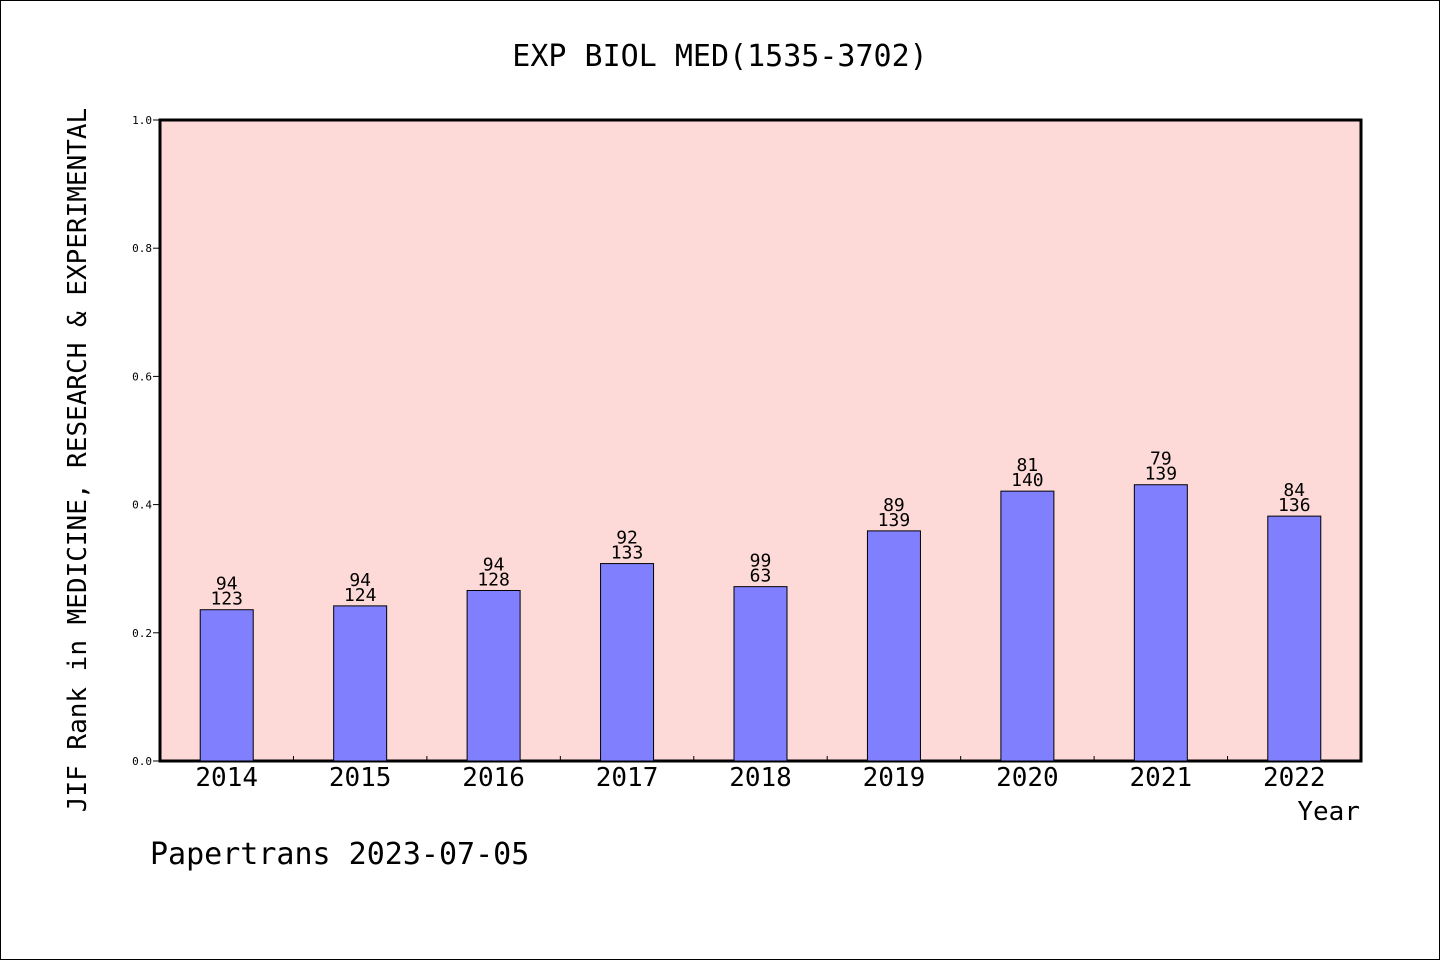  I want to click on y-tick-label: 1.0, so click(142, 120).